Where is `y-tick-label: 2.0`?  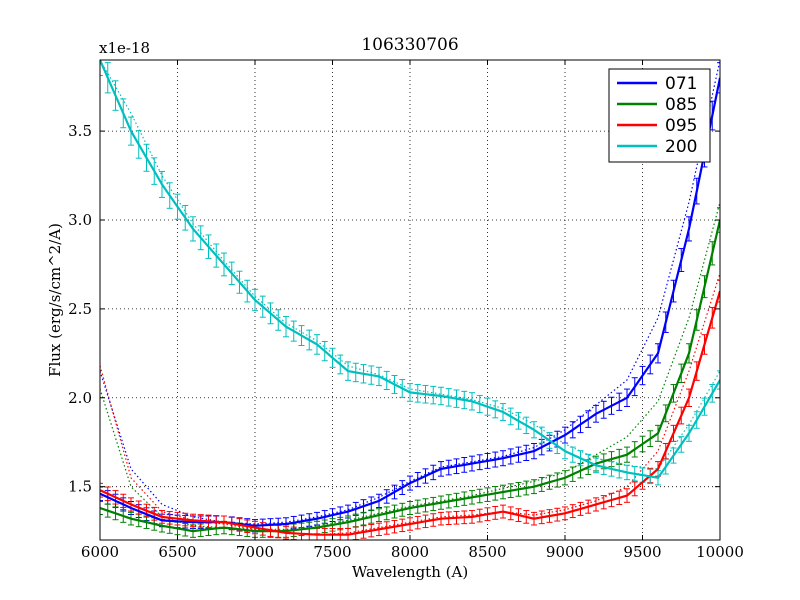 y-tick-label: 2.0 is located at coordinates (80, 398).